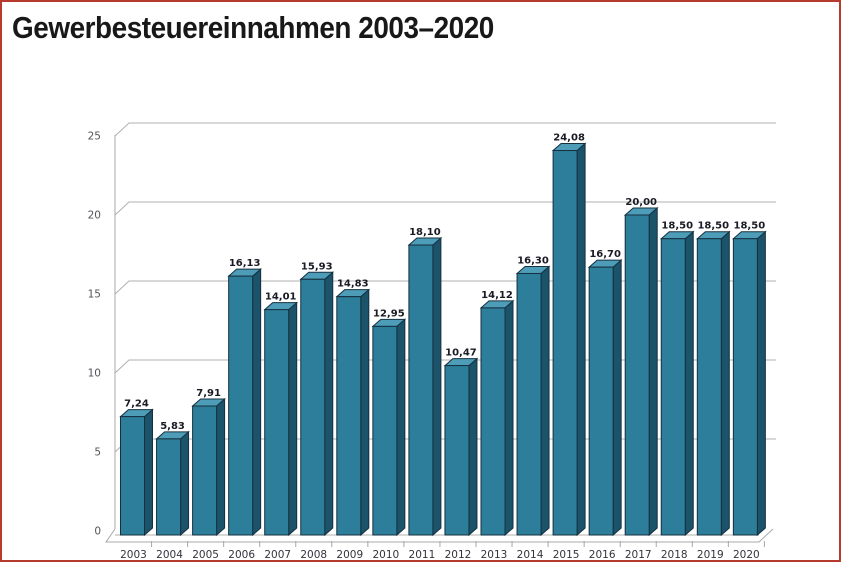 The width and height of the screenshot is (841, 562). I want to click on bar-2017: 20,00, so click(641, 367).